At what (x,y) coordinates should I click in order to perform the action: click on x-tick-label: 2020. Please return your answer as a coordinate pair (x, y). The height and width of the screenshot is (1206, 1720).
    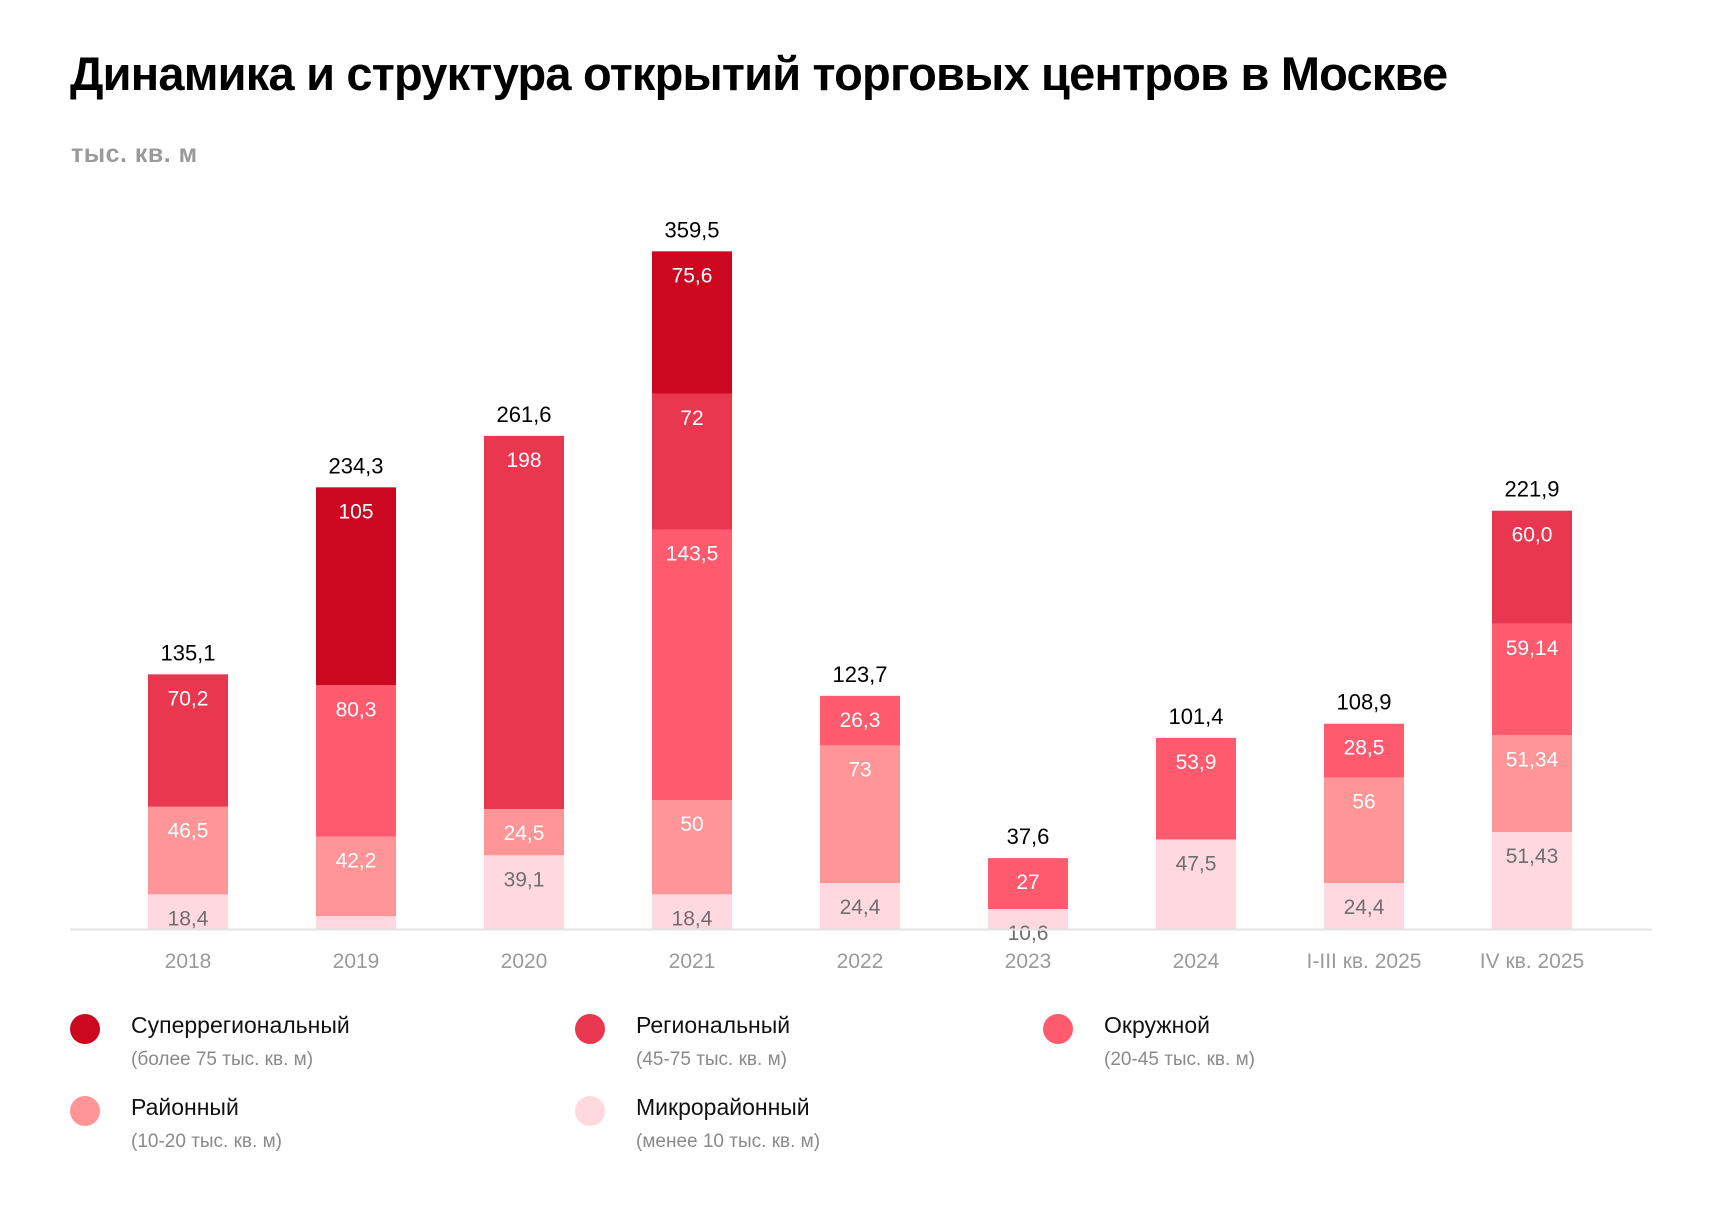
    Looking at the image, I should click on (524, 961).